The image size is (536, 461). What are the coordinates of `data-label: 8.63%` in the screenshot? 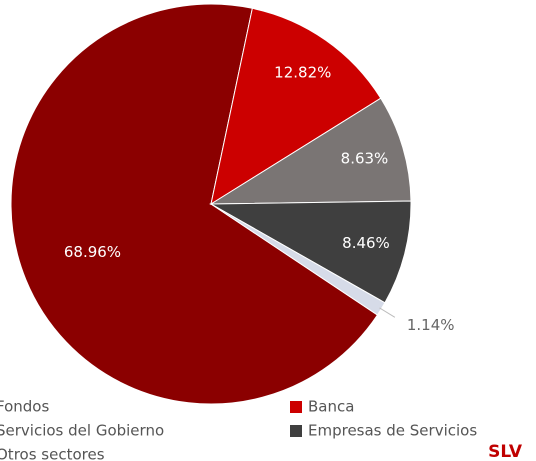 It's located at (365, 158).